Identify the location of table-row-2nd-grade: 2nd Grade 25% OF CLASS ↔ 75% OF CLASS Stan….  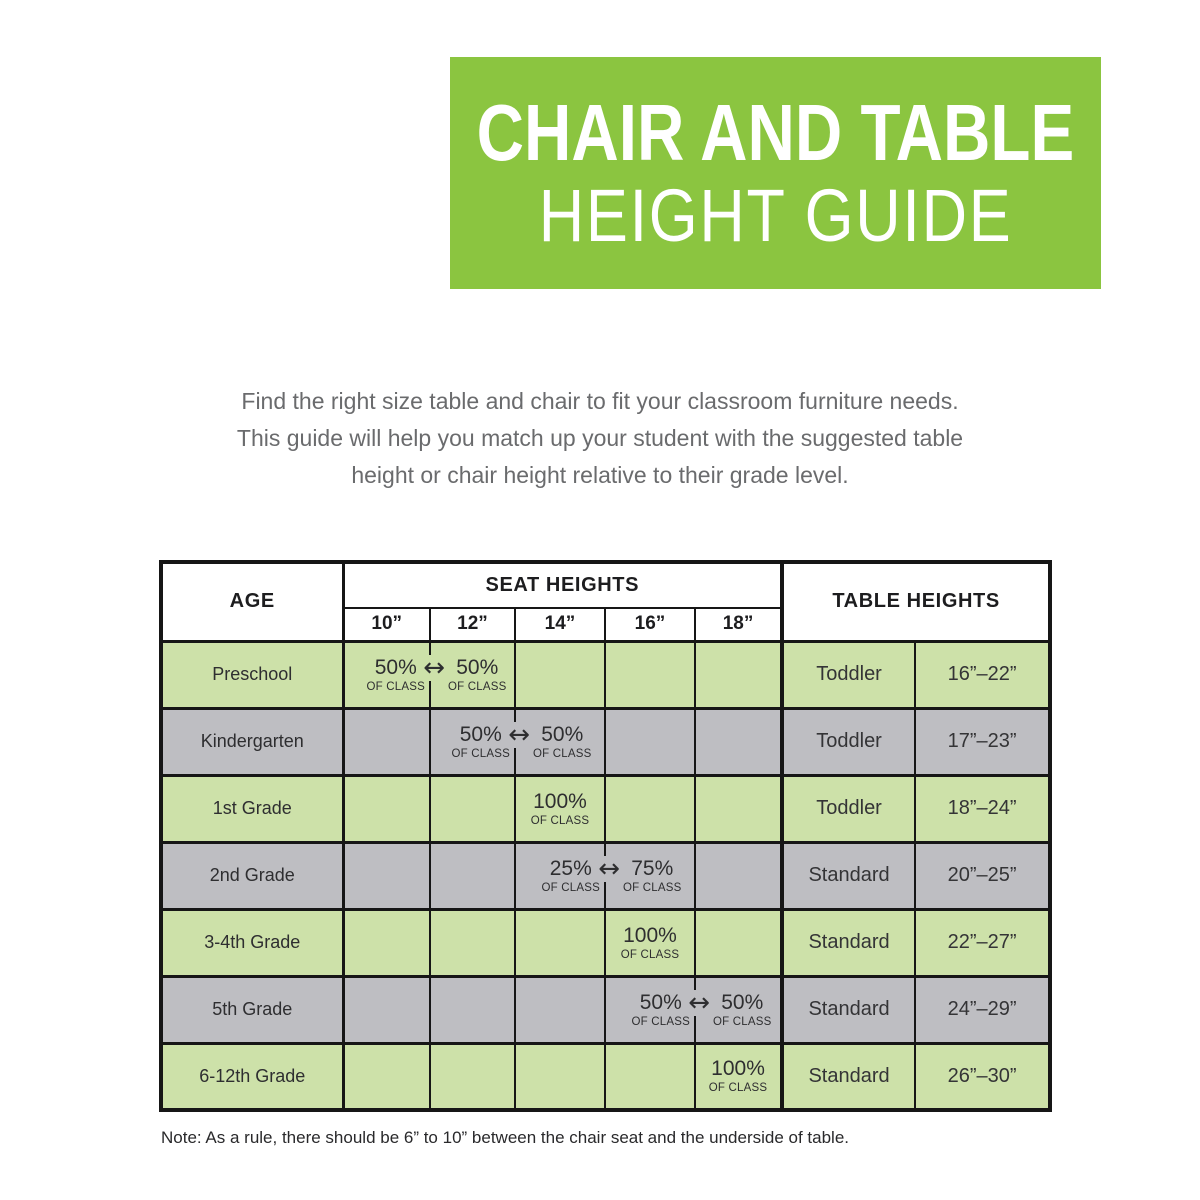
(606, 875).